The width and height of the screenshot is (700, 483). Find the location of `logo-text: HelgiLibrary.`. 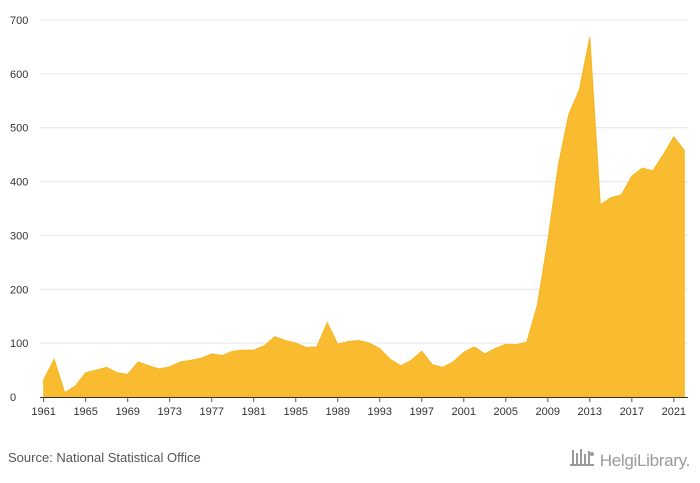

logo-text: HelgiLibrary. is located at coordinates (645, 460).